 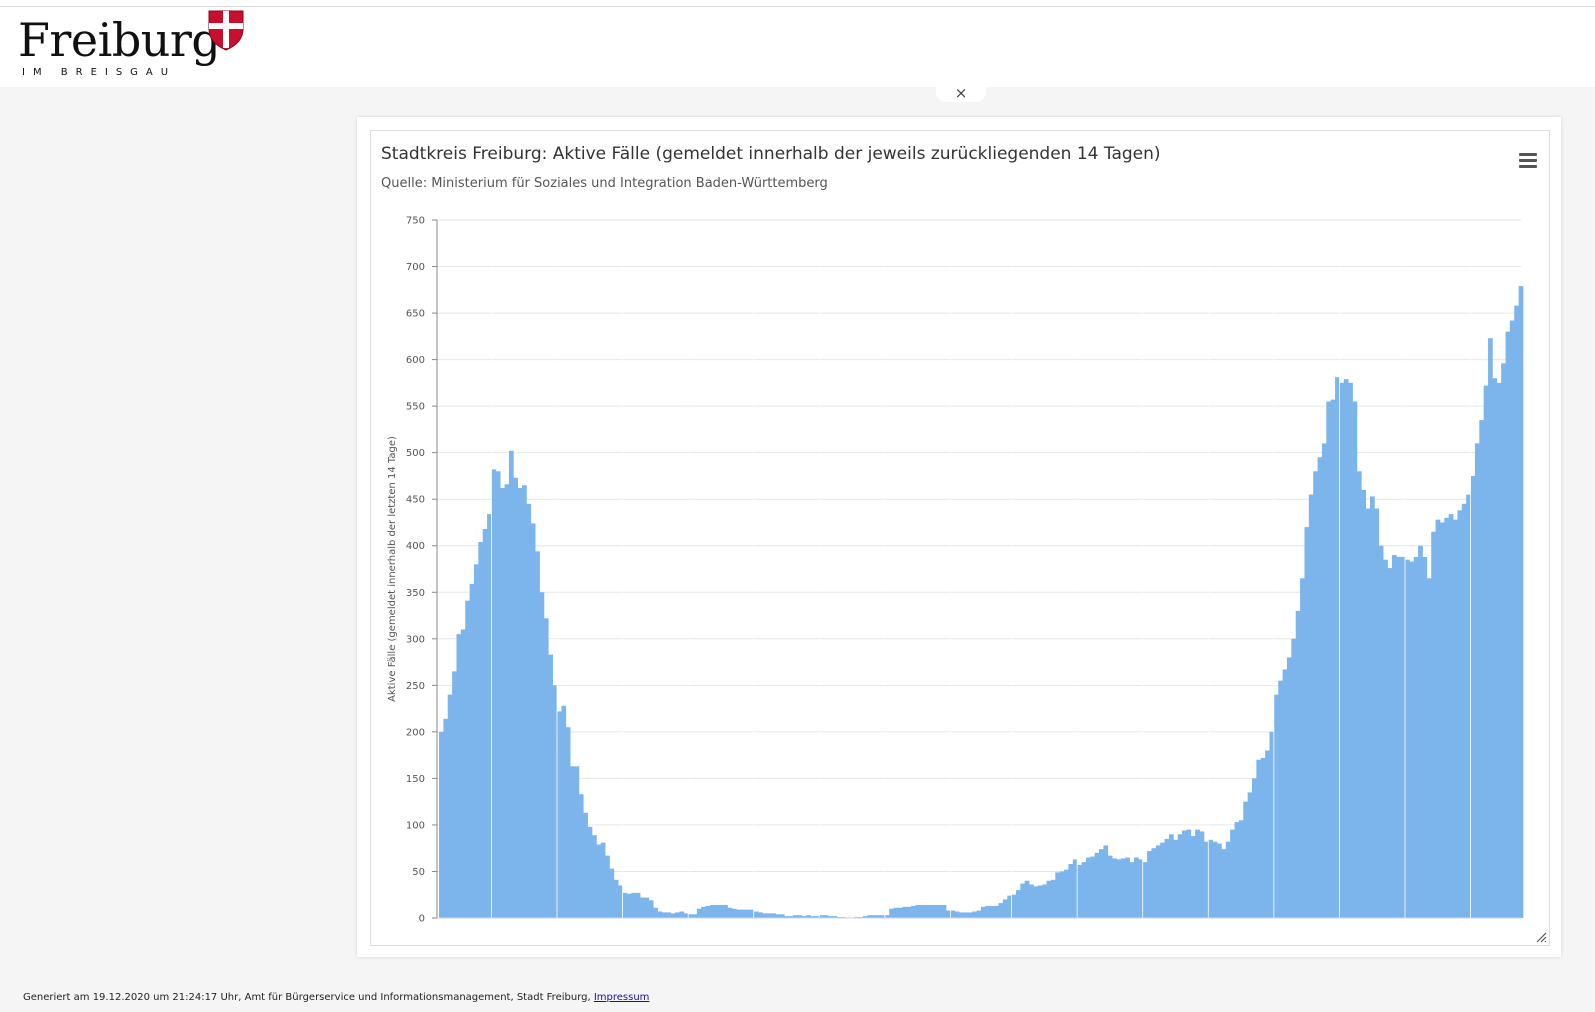 What do you see at coordinates (1541, 937) in the screenshot?
I see `resize-handle-icon` at bounding box center [1541, 937].